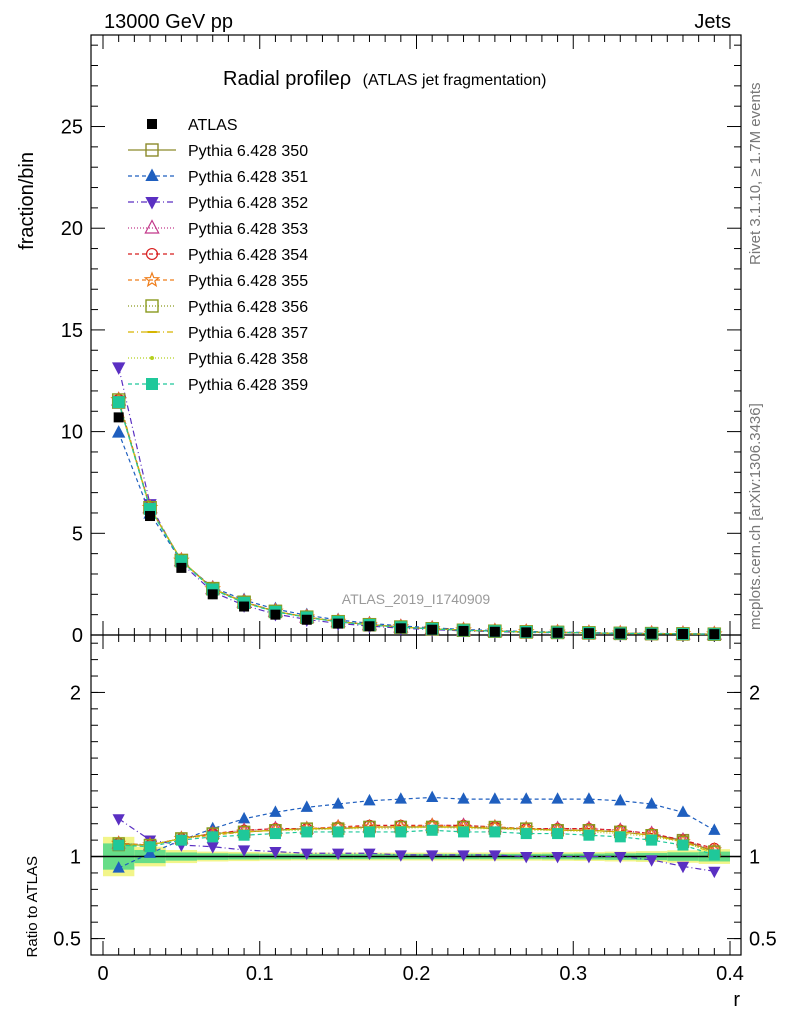 Image resolution: width=786 pixels, height=1024 pixels. I want to click on series-351-ratio, so click(416, 831).